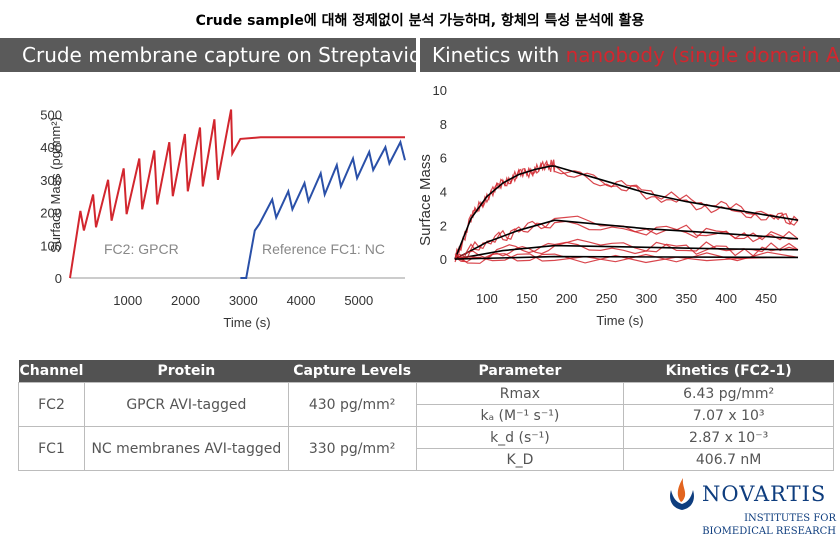  What do you see at coordinates (301, 300) in the screenshot?
I see `x-tick-label: 4000` at bounding box center [301, 300].